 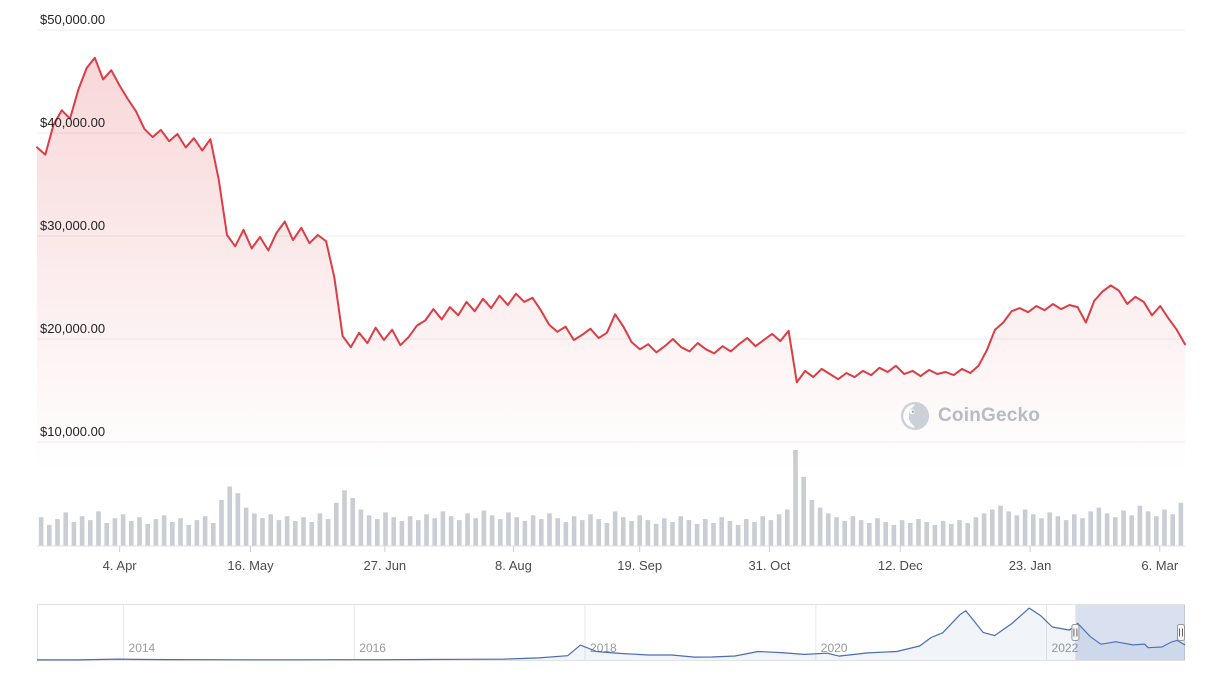 What do you see at coordinates (142, 648) in the screenshot?
I see `navigator-year-label: 2014` at bounding box center [142, 648].